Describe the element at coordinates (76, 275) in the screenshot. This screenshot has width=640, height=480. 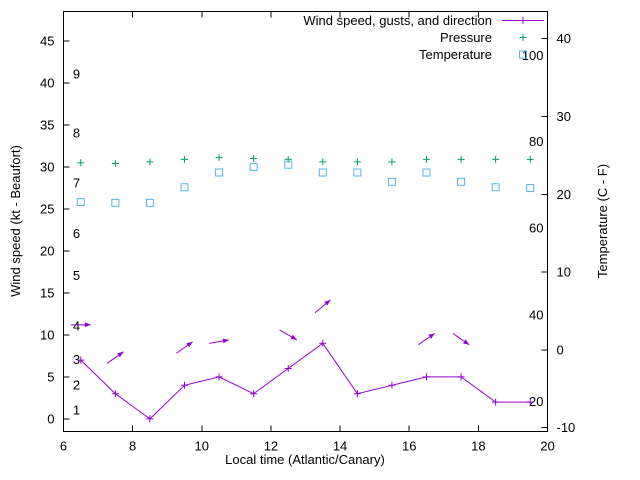
I see `beaufort-scale-label: 5` at that location.